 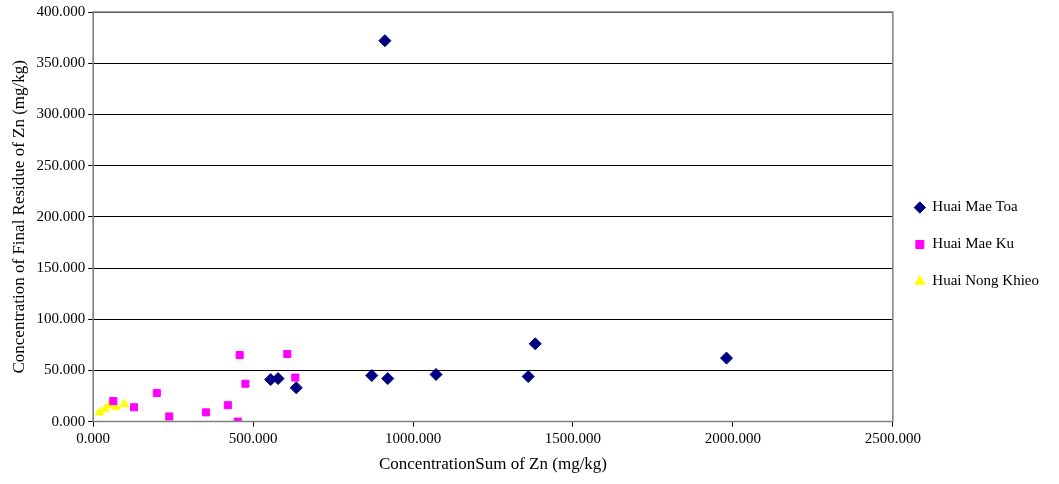 What do you see at coordinates (973, 243) in the screenshot?
I see `legend-label: Huai Mae Ku` at bounding box center [973, 243].